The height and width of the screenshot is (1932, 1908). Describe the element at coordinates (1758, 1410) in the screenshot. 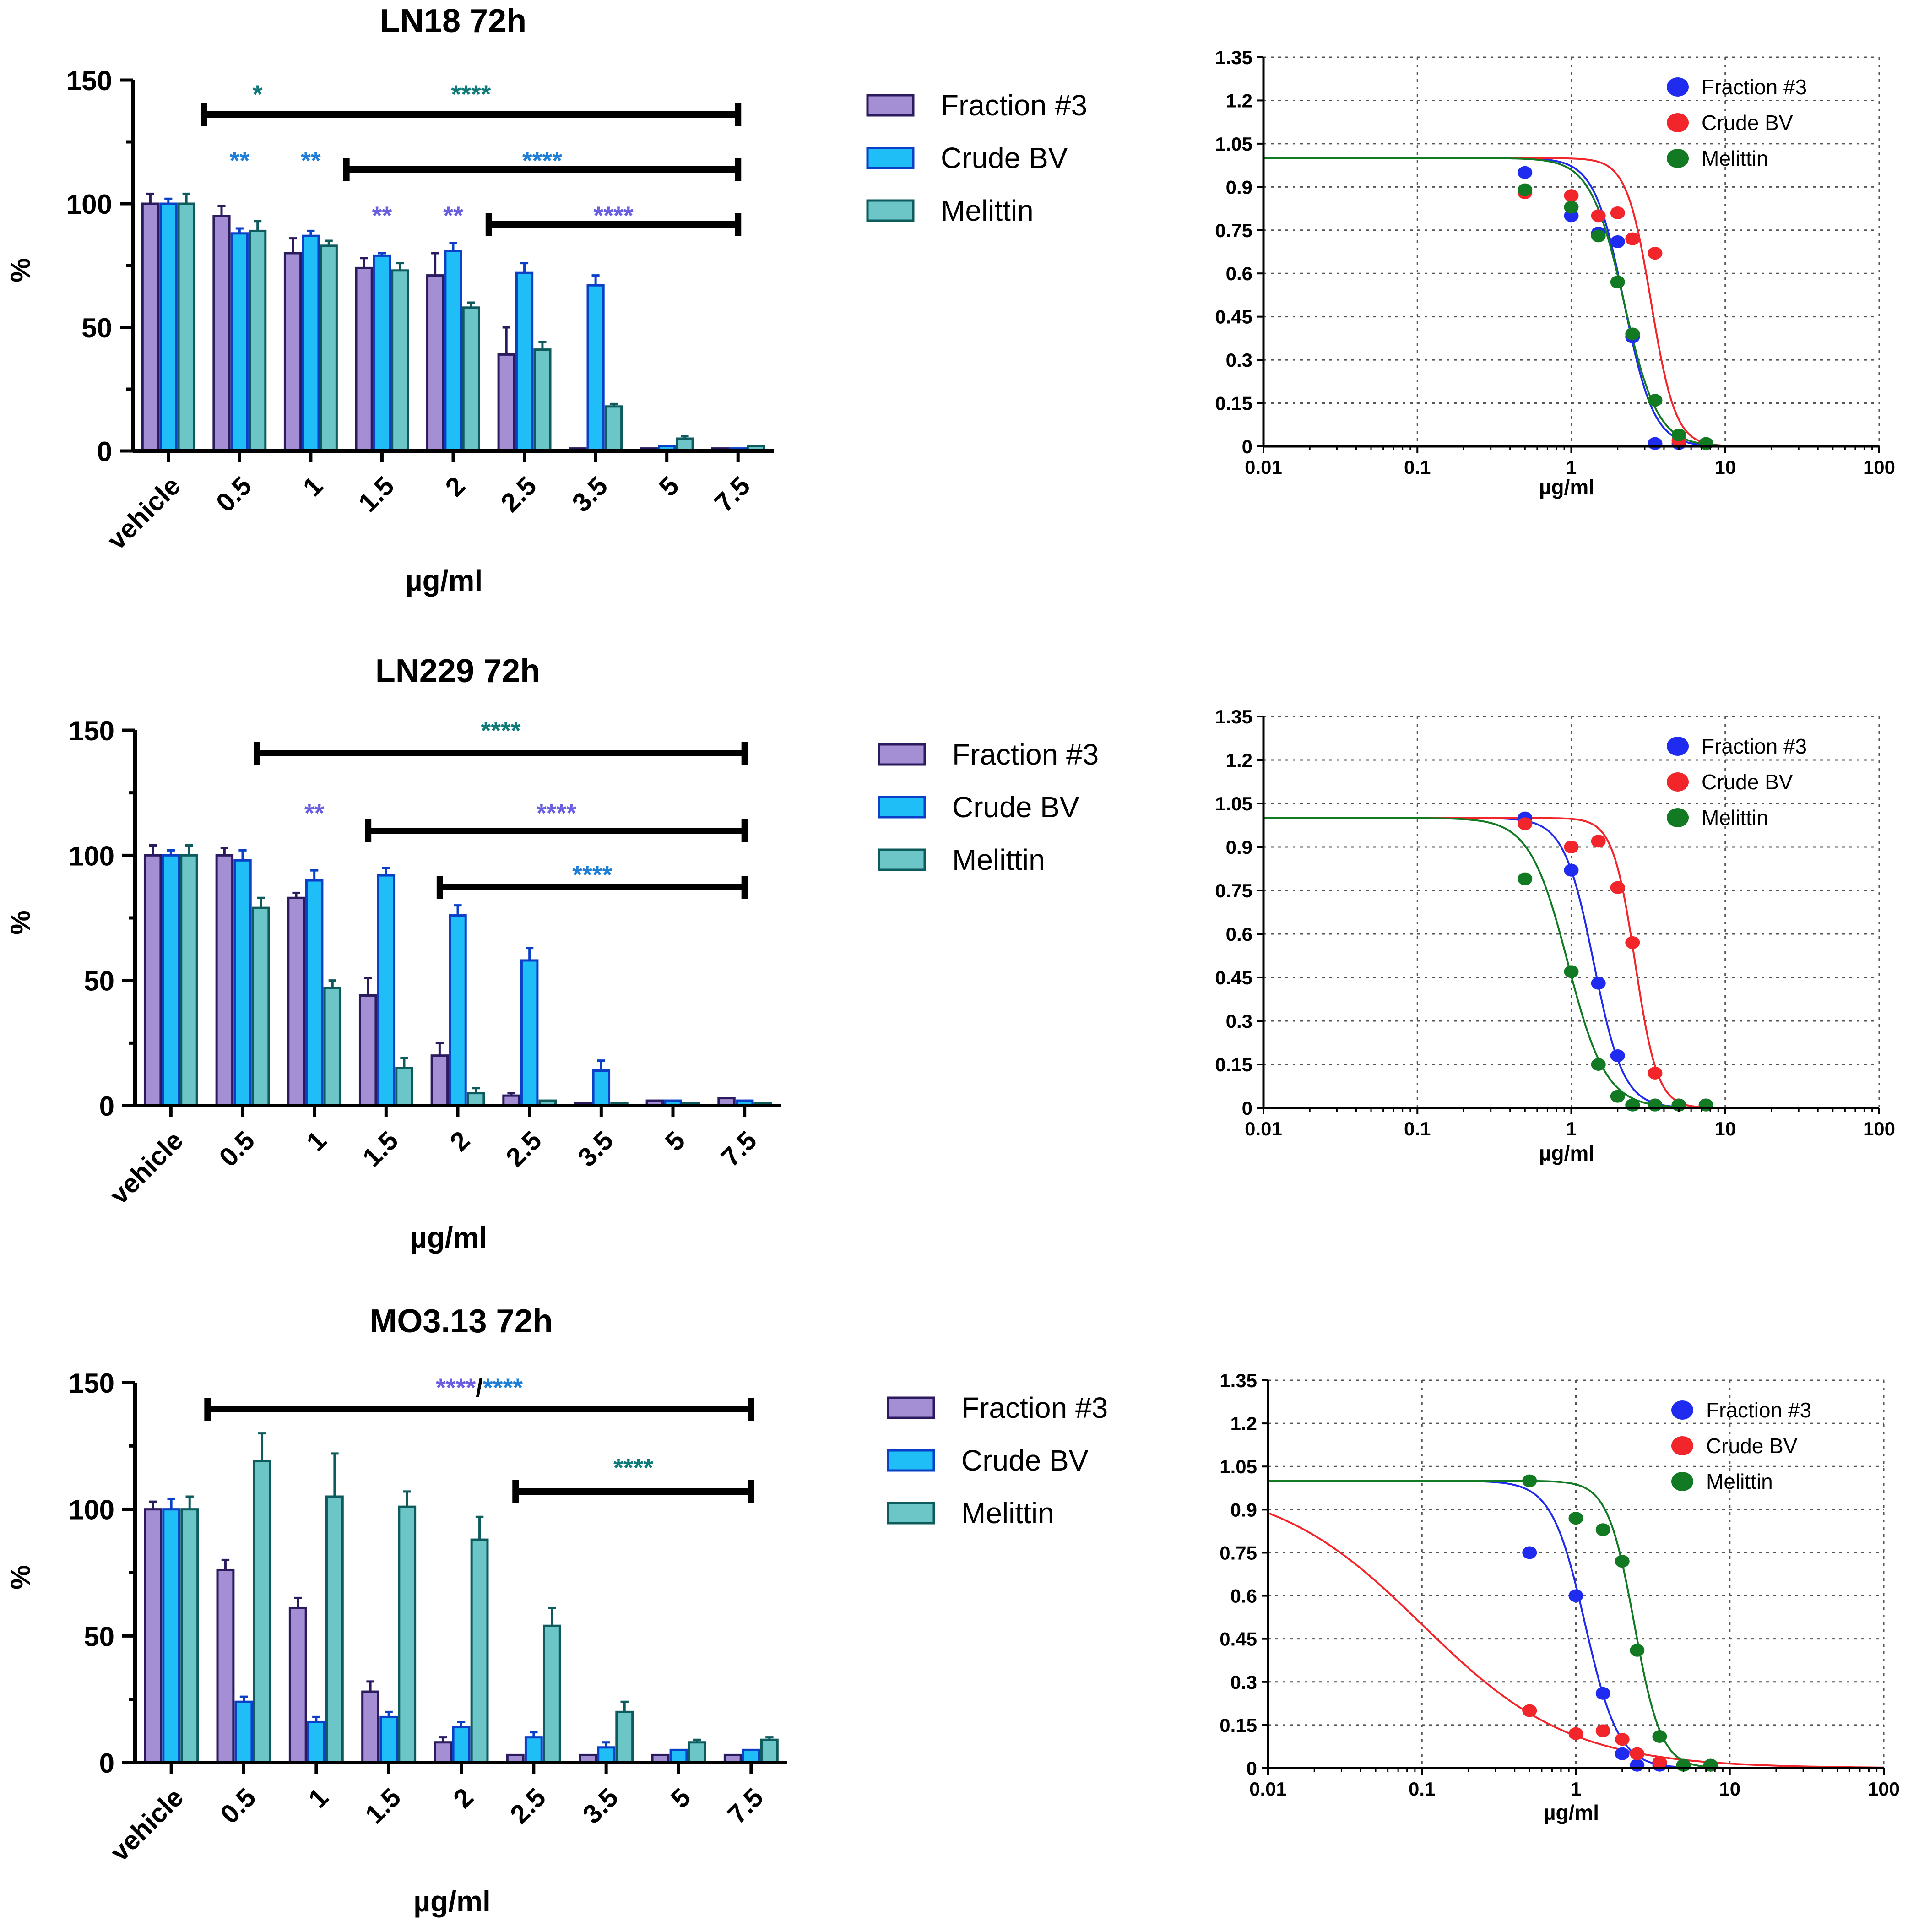

I see `legend-label: Fraction #3` at that location.